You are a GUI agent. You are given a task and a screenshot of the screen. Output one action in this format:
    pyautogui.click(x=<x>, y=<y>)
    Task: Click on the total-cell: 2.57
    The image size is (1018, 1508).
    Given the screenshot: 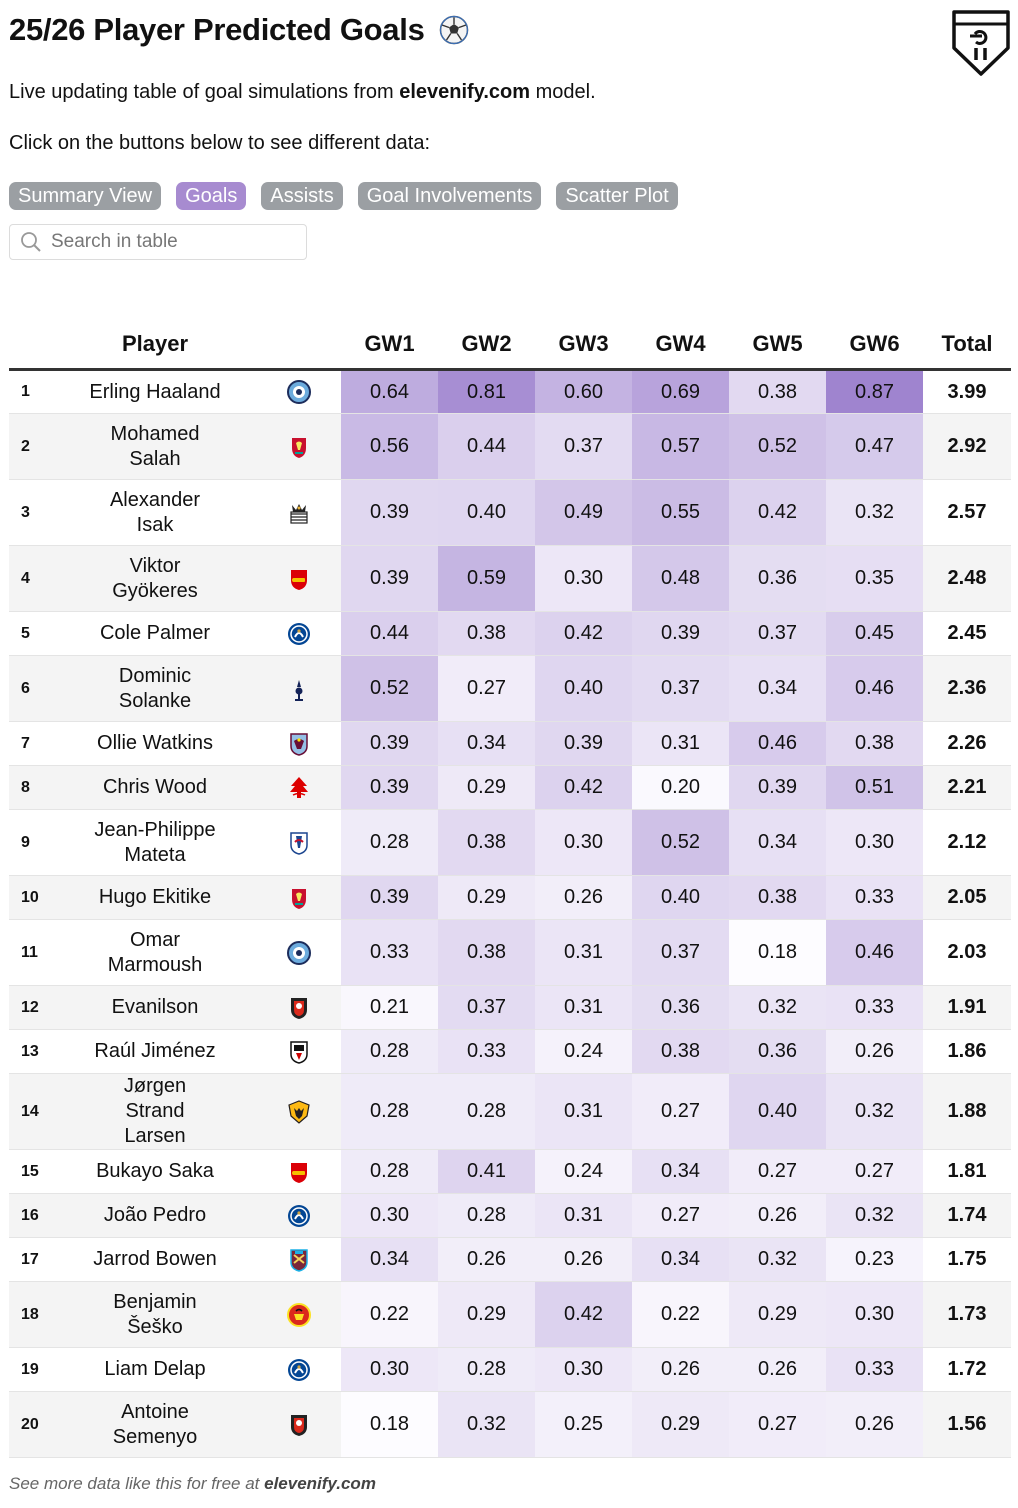 What is the action you would take?
    pyautogui.click(x=967, y=512)
    